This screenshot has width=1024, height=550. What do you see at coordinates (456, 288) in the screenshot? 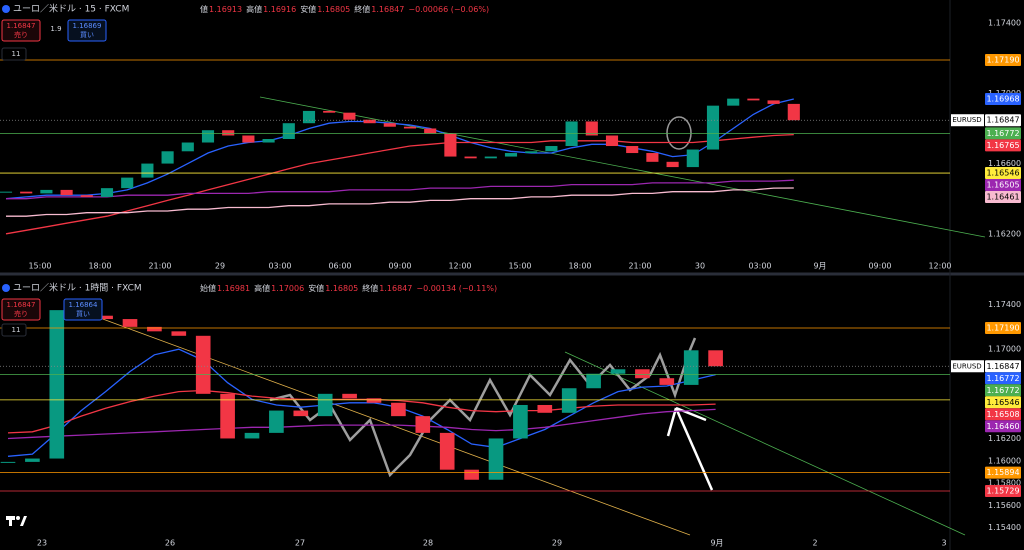
I see `change: −0.00134 (−0.11%)` at bounding box center [456, 288].